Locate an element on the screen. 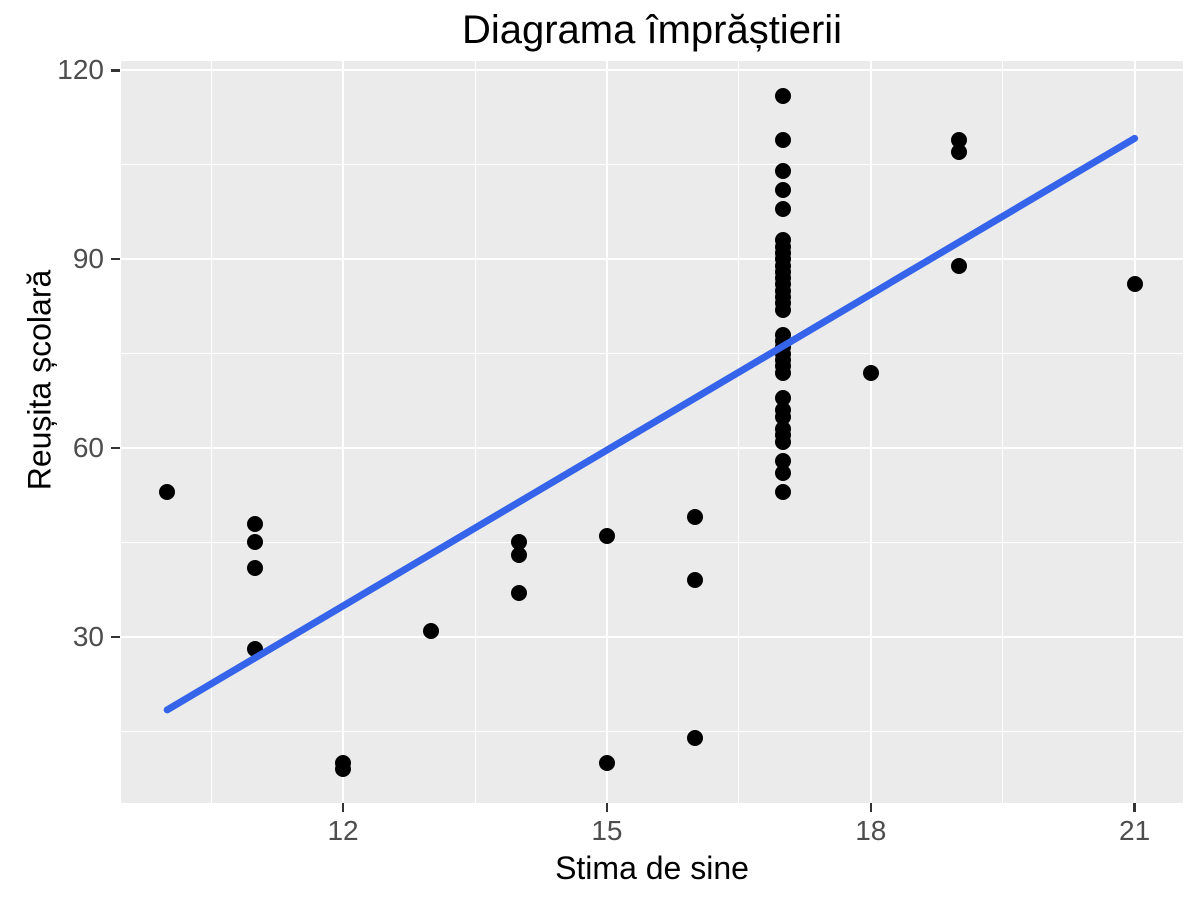  y-tick-label: 120 is located at coordinates (80, 70).